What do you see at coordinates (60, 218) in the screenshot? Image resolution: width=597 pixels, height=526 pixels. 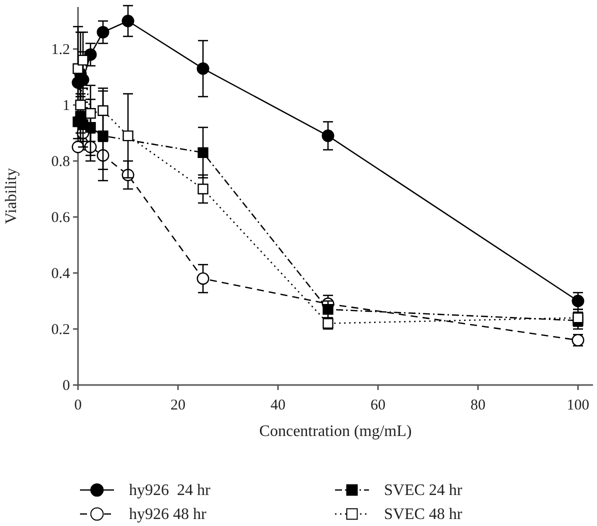 I see `y-tick-label: 0.6` at bounding box center [60, 218].